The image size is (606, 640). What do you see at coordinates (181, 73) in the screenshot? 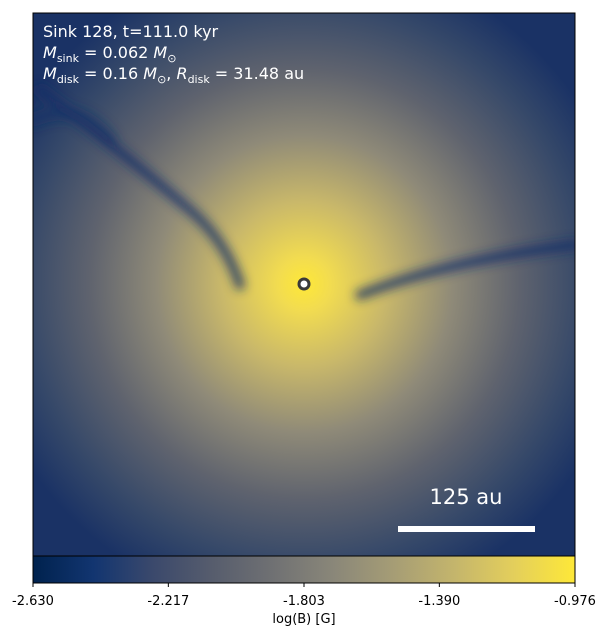
I see `annotation-part: R` at bounding box center [181, 73].